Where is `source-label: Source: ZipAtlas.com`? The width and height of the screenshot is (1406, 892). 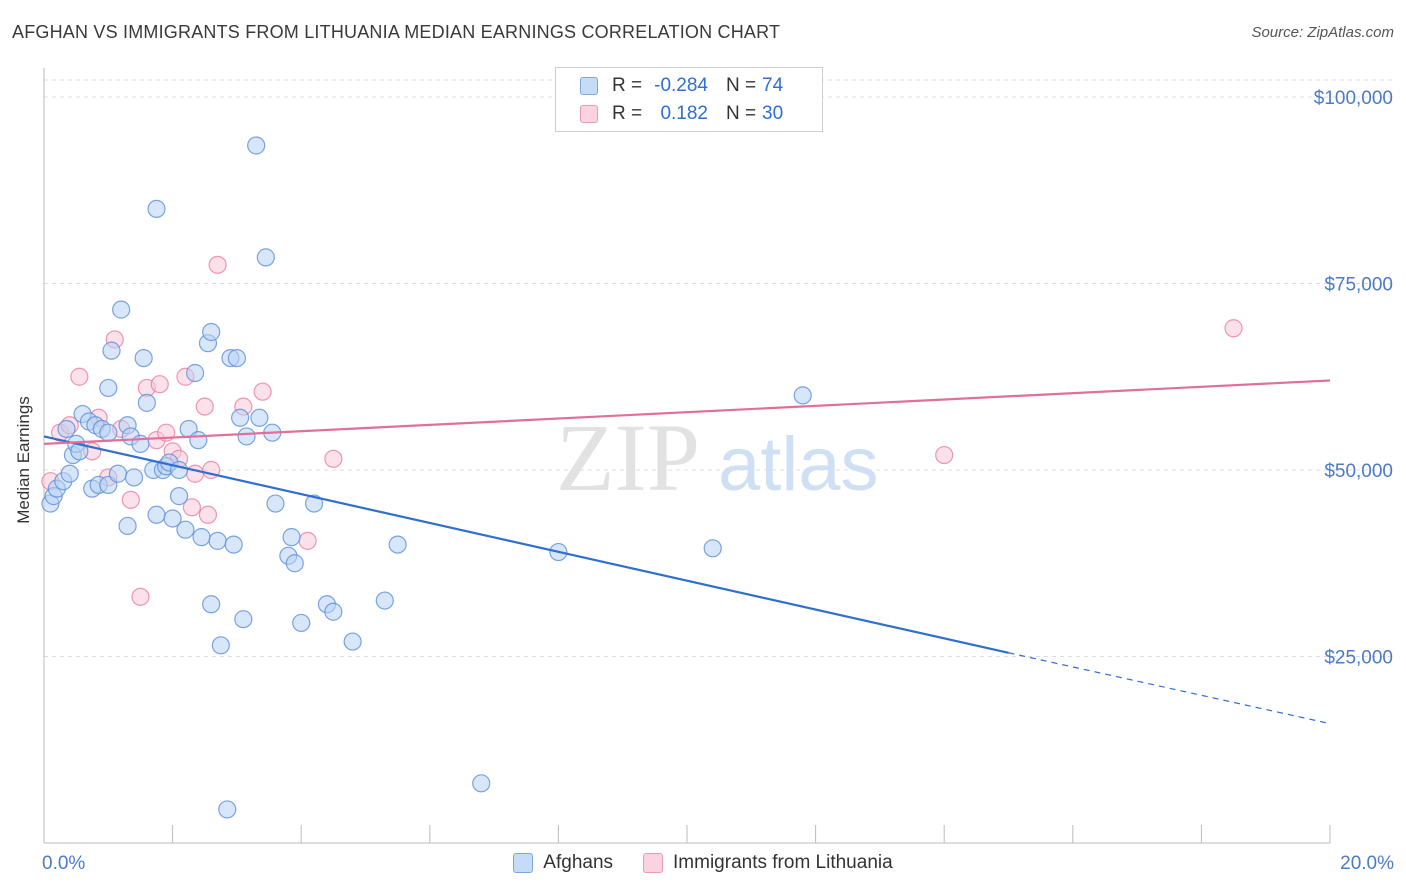
source-label: Source: ZipAtlas.com is located at coordinates (1322, 32).